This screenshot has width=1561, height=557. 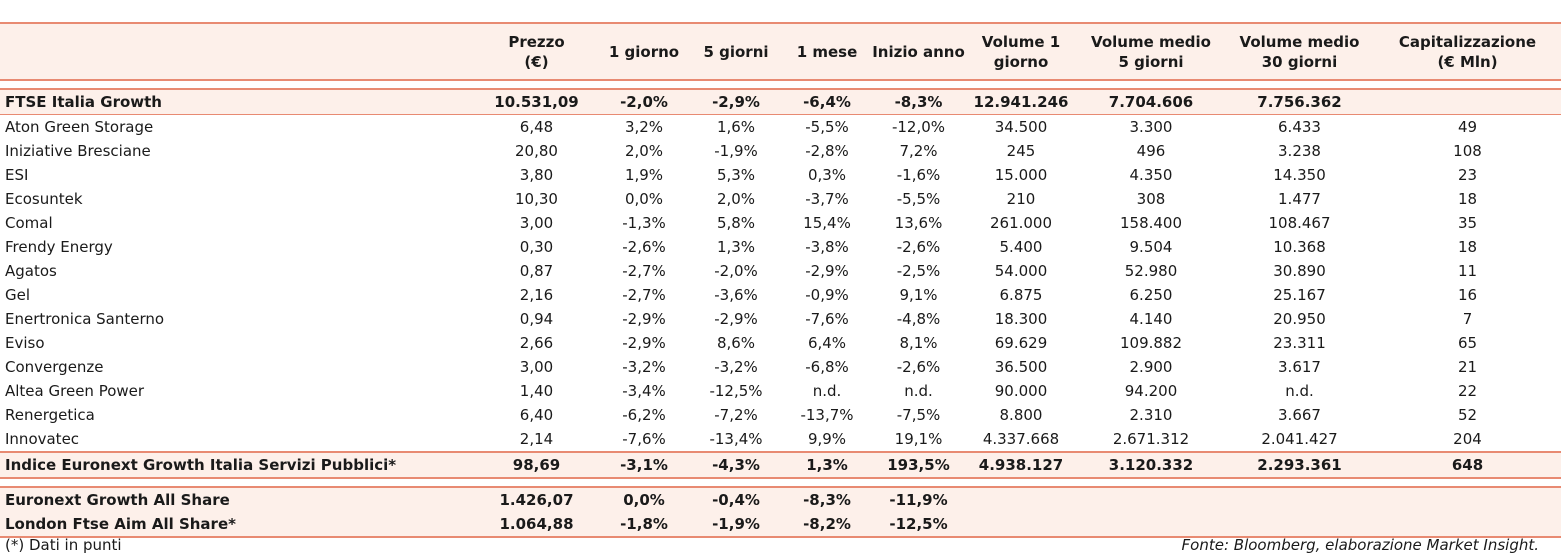 What do you see at coordinates (918, 51) in the screenshot?
I see `header-inizio-anno: Inizio anno` at bounding box center [918, 51].